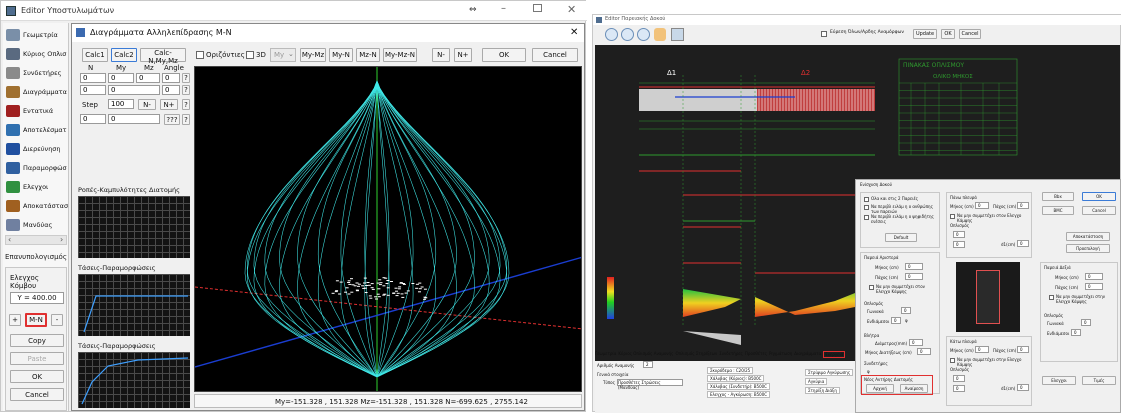  I want to click on opt3-checkbox, so click(866, 217).